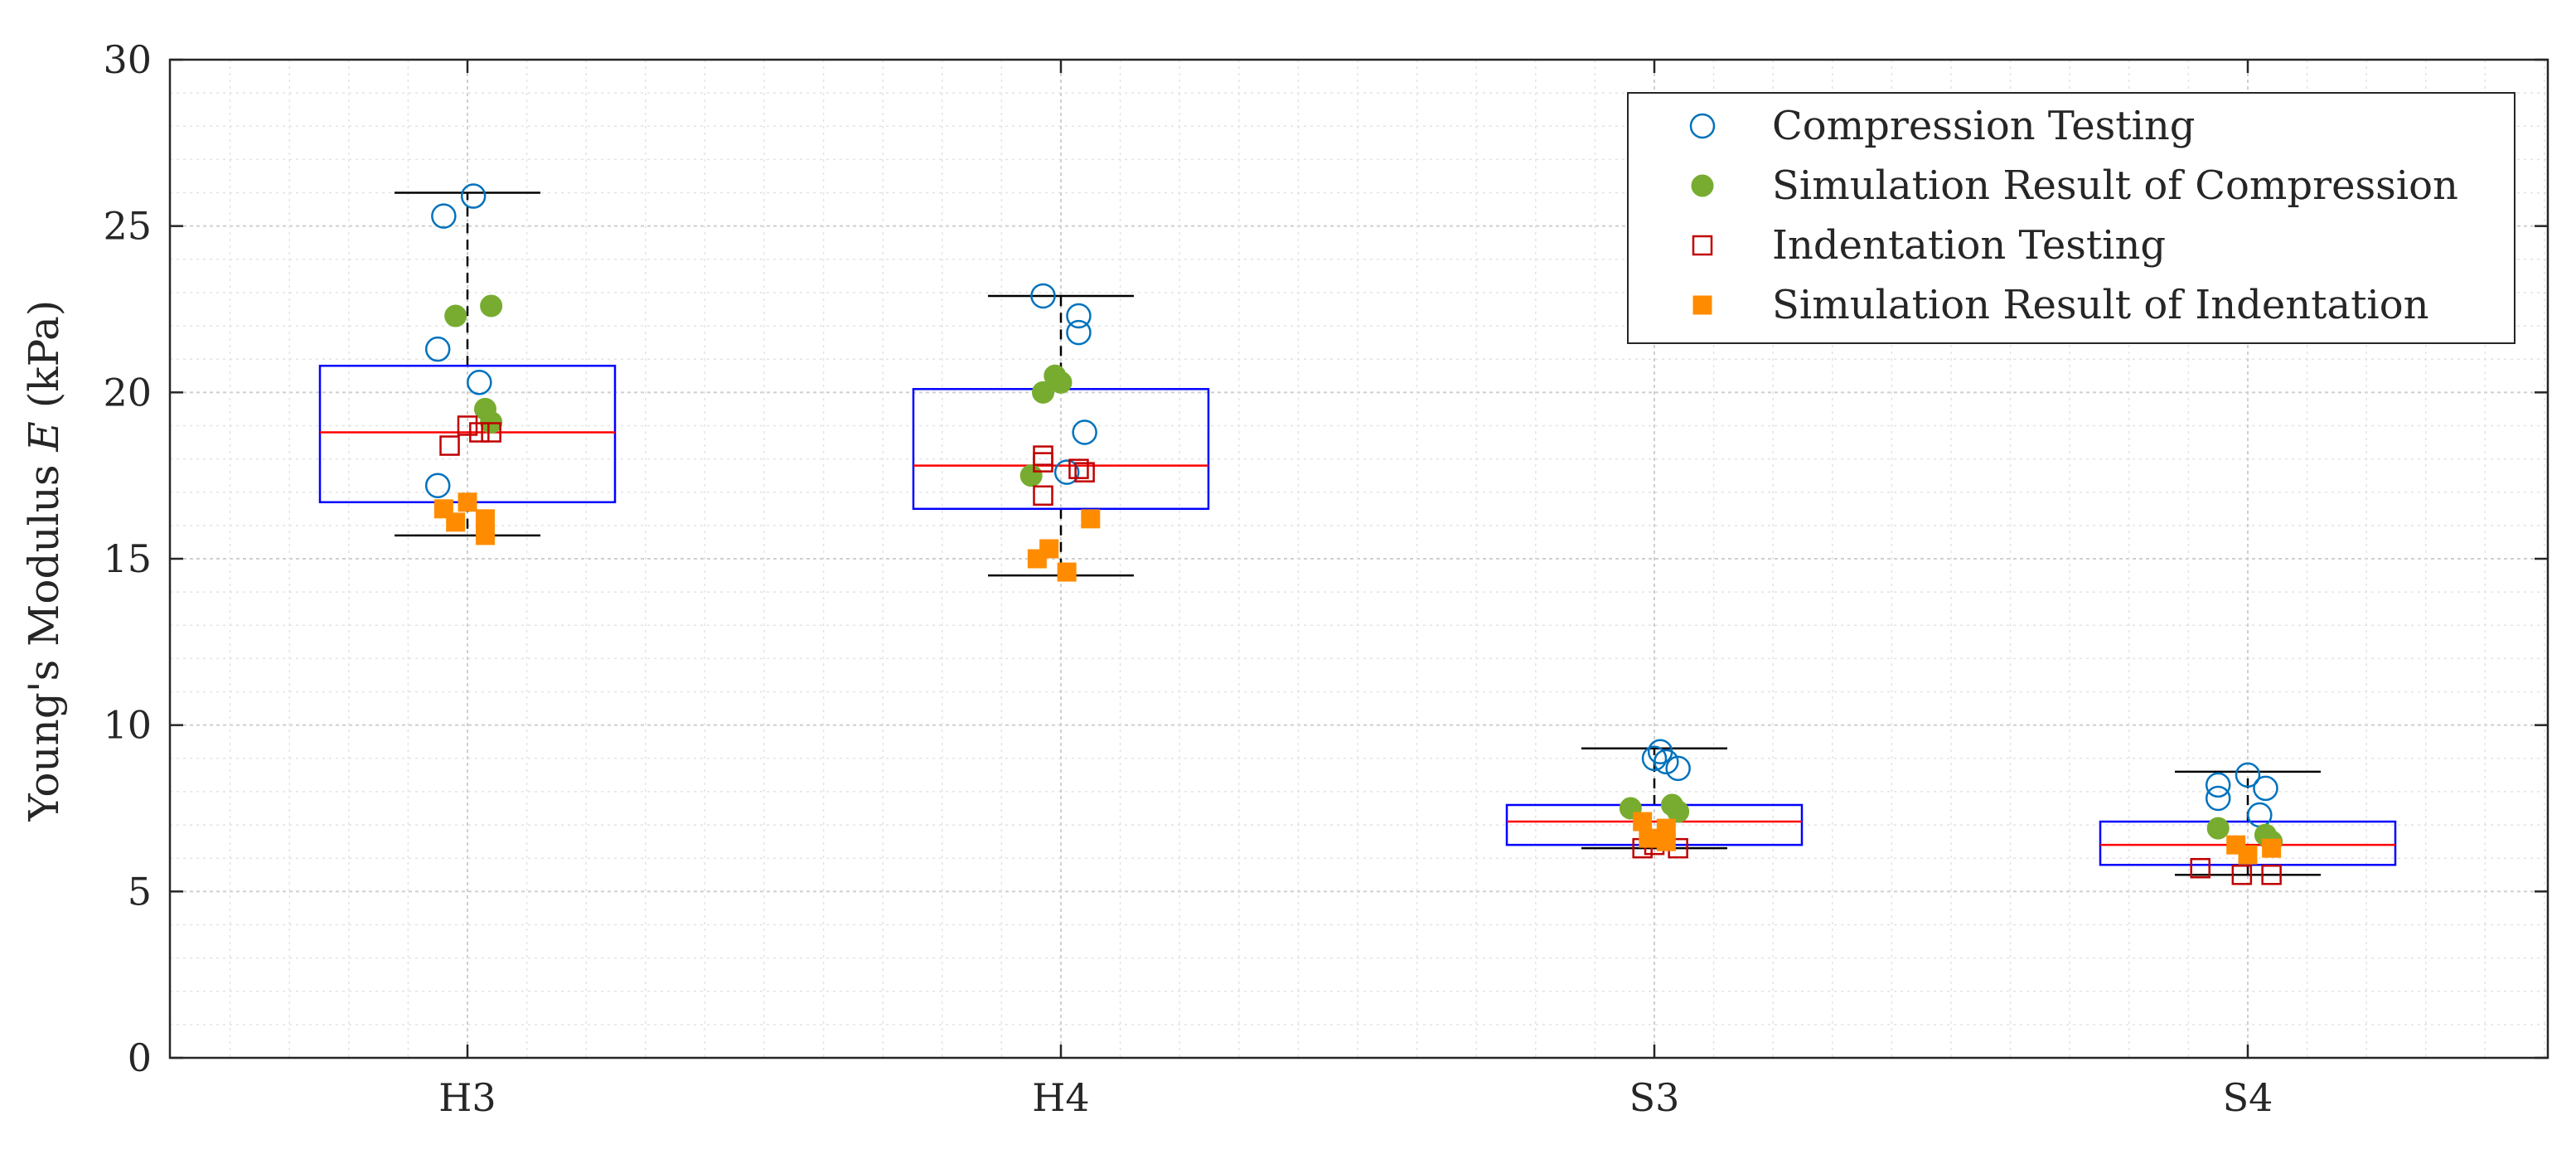  I want to click on legend-label: Simulation Result of Indentation, so click(2100, 305).